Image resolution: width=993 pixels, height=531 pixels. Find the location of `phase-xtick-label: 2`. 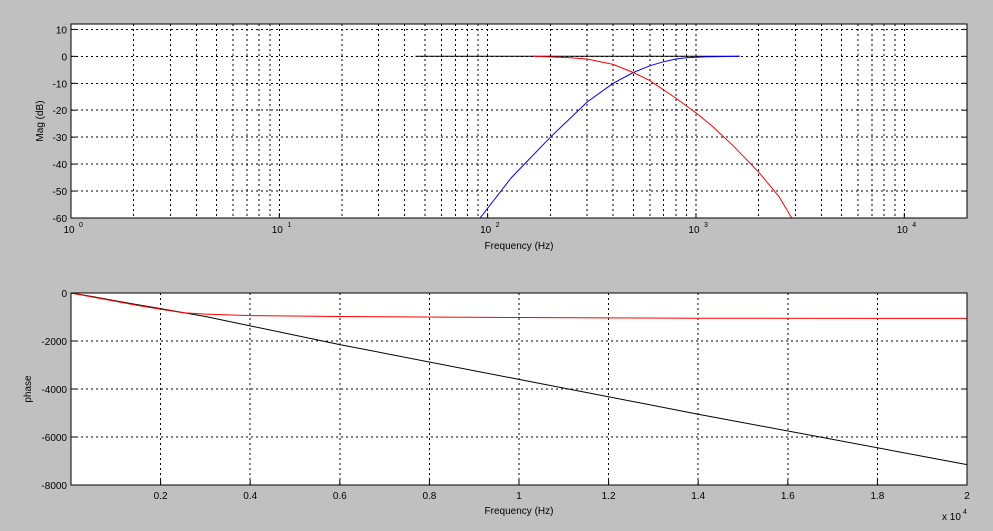

phase-xtick-label: 2 is located at coordinates (967, 496).